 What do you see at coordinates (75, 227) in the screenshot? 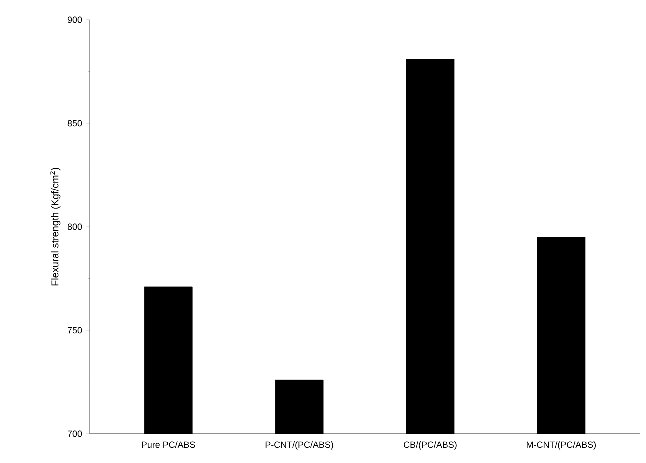
I see `y-tick-label: 800` at bounding box center [75, 227].